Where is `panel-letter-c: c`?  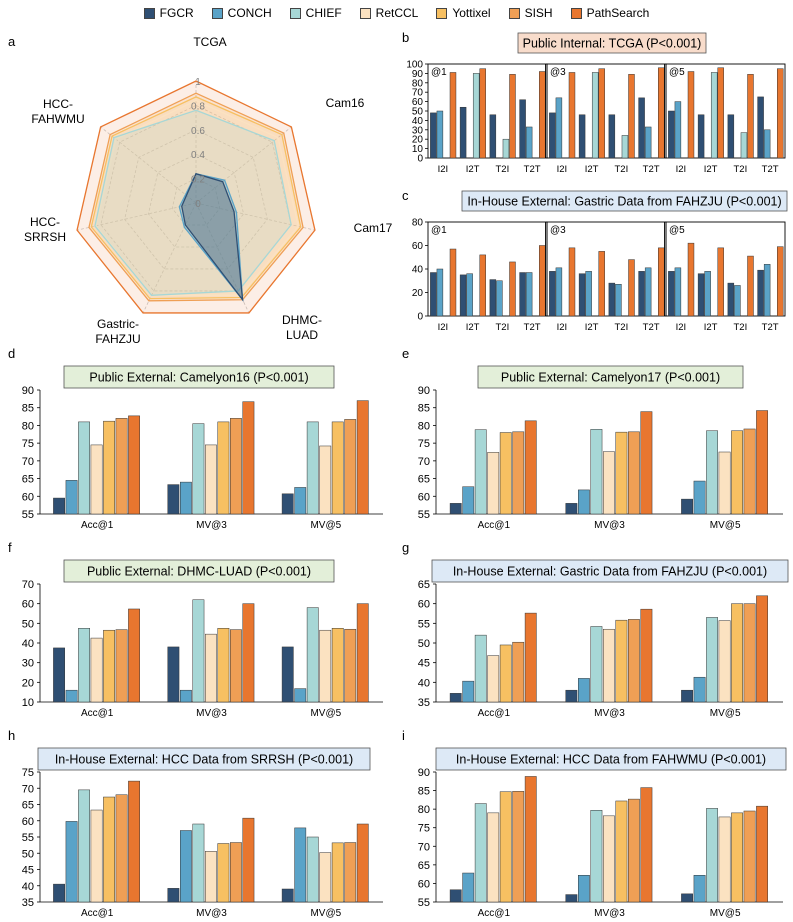
panel-letter-c: c is located at coordinates (405, 195).